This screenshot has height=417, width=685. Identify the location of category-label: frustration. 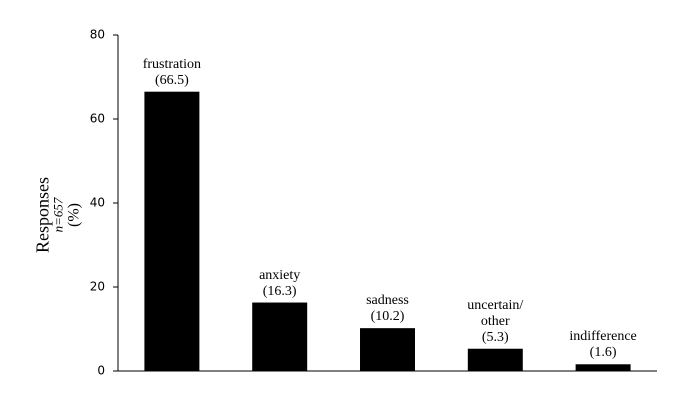
(172, 64).